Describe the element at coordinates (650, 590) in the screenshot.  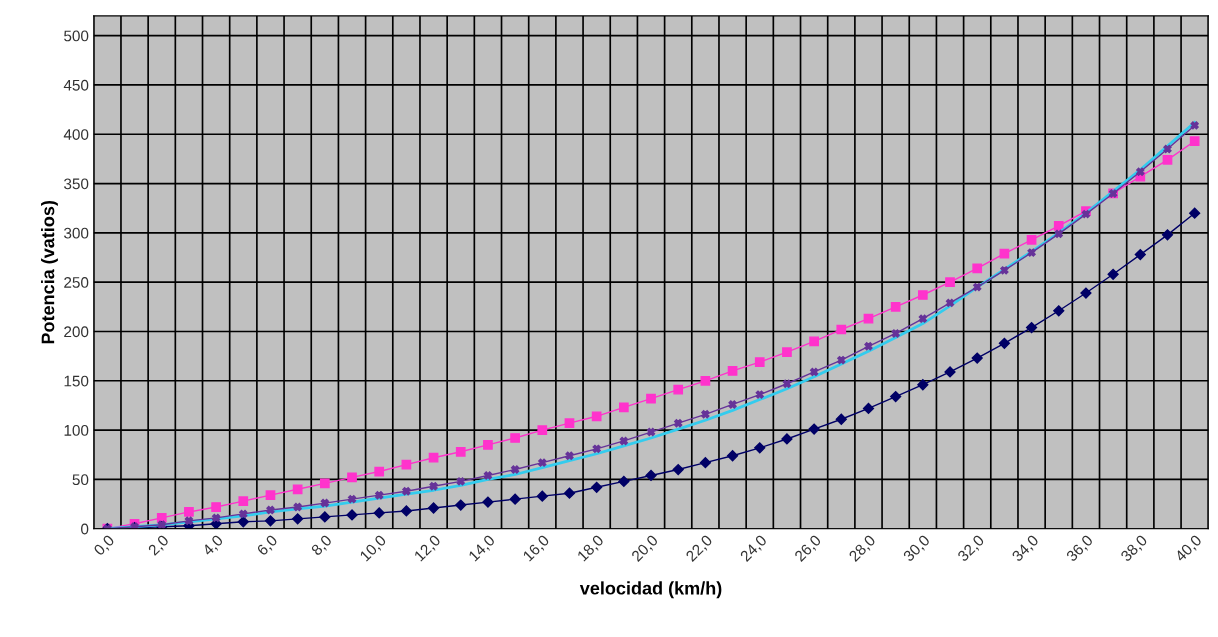
I see `x-axis-title: velocidad (km/h)` at that location.